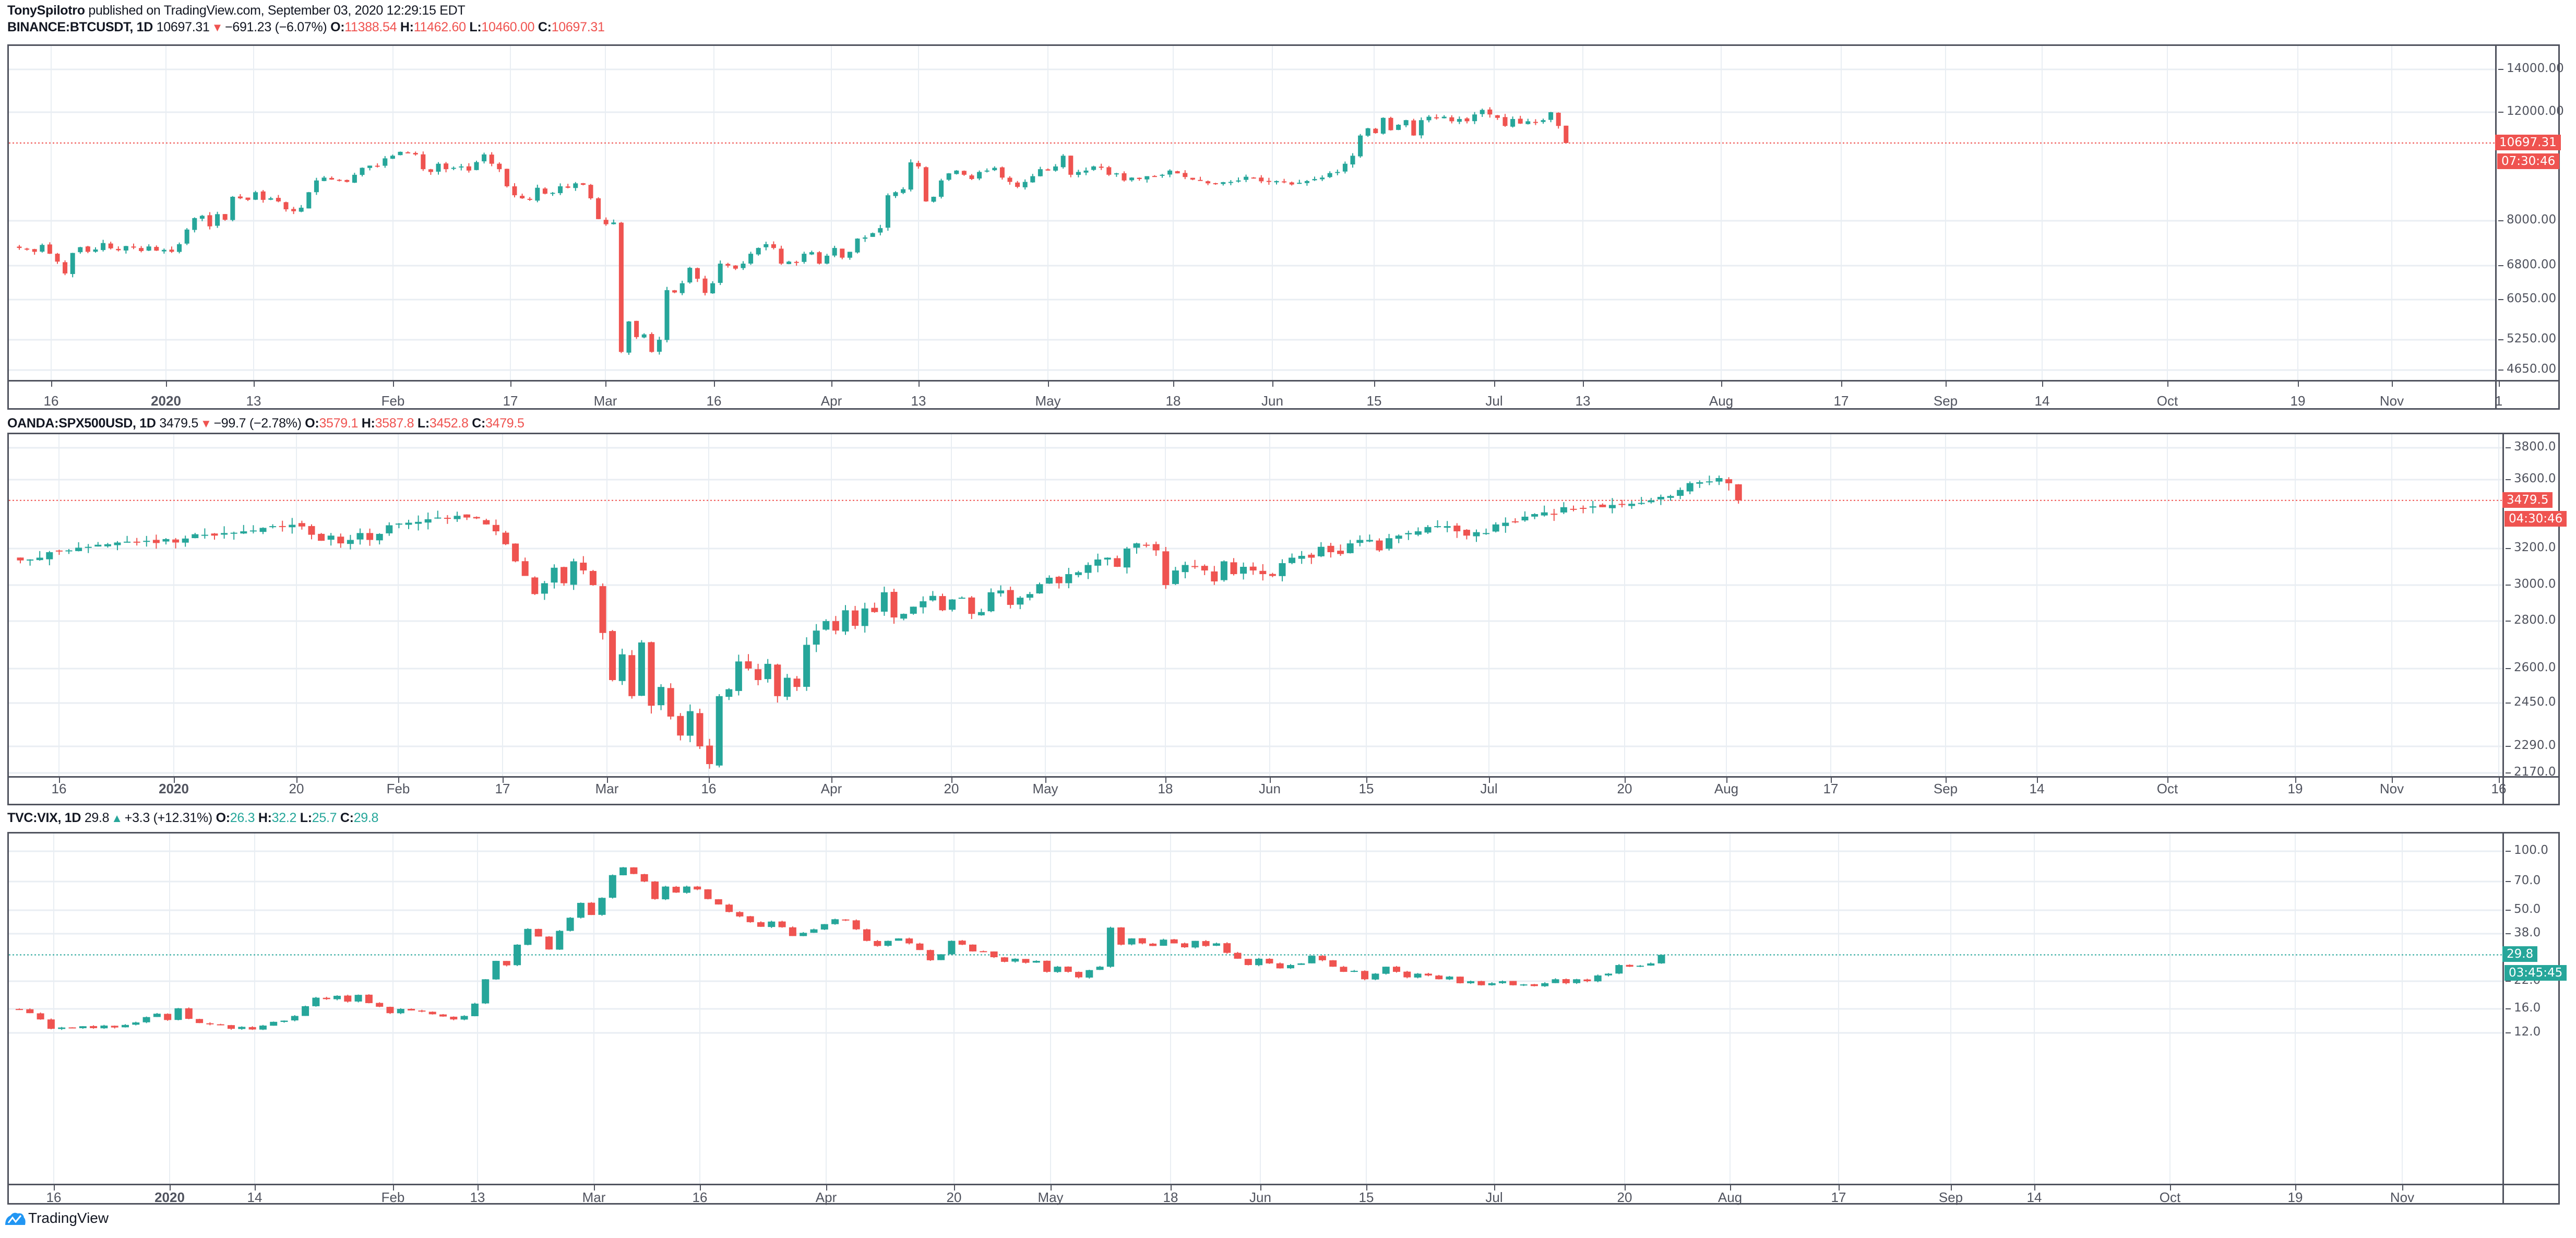  I want to click on price-change: +3.3 (+12.31%), so click(168, 818).